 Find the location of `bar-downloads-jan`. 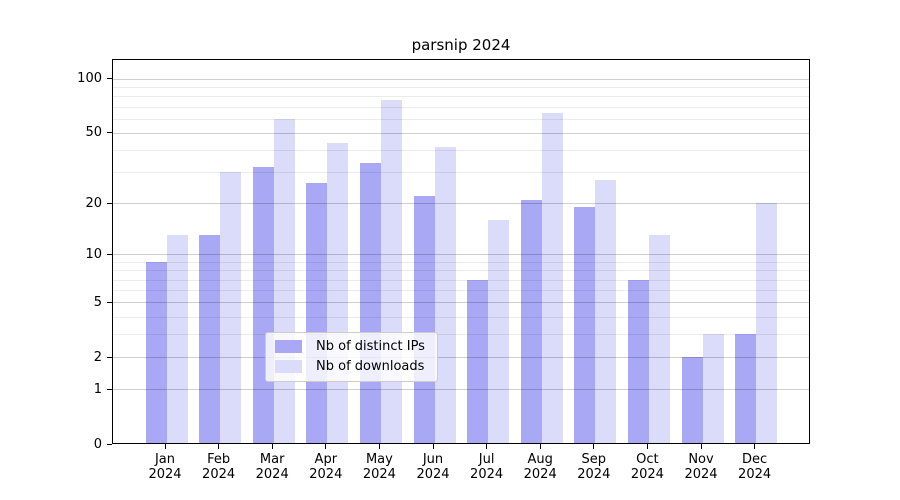

bar-downloads-jan is located at coordinates (177, 339).